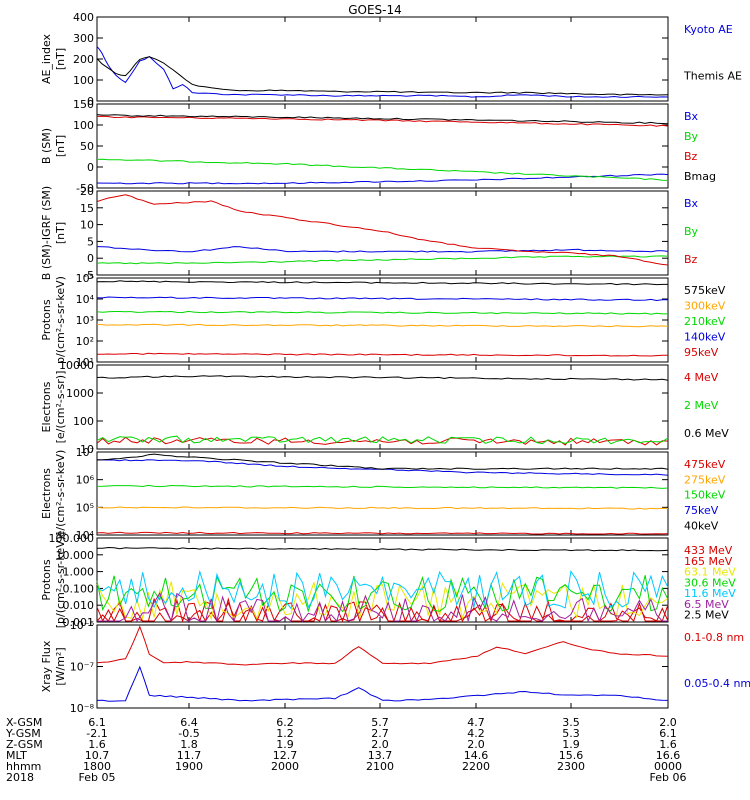  I want to click on legend-entry: 2.5 MeV, so click(706, 615).